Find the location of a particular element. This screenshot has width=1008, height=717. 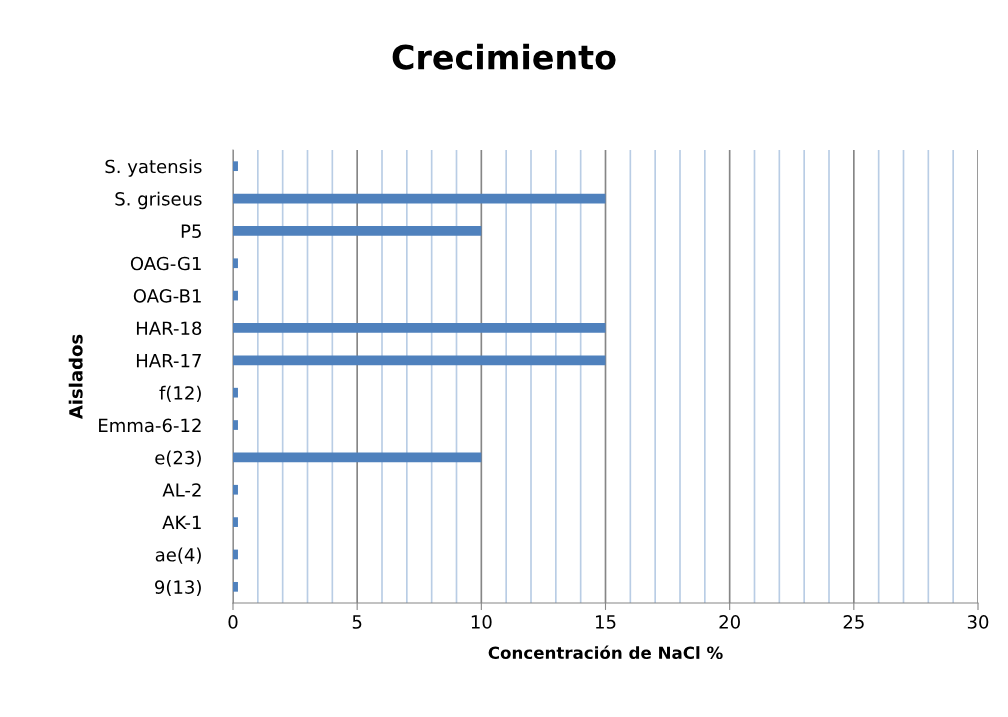

y-tick-label: 9(13) is located at coordinates (178, 588).